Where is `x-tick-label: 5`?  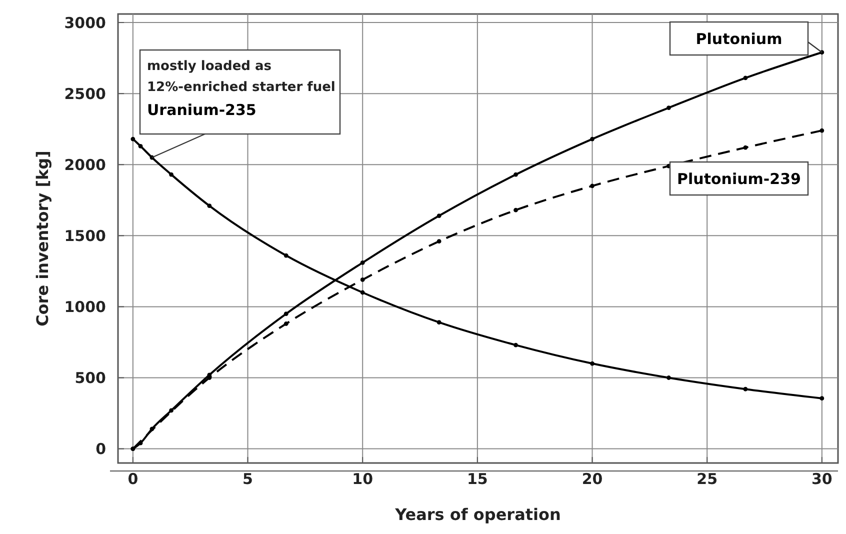 x-tick-label: 5 is located at coordinates (247, 479).